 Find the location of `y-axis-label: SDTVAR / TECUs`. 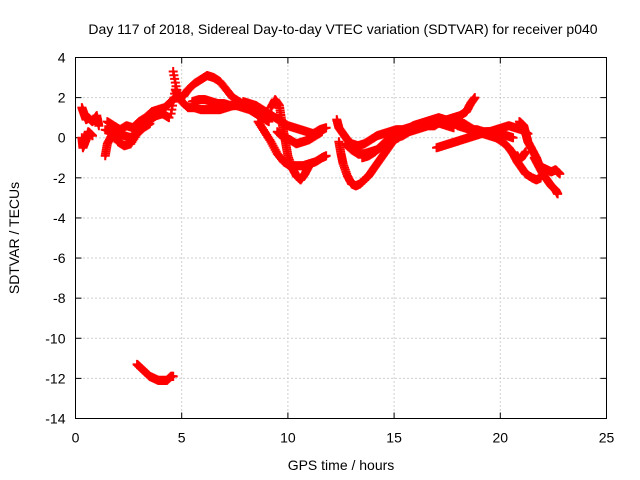

y-axis-label: SDTVAR / TECUs is located at coordinates (14, 238).